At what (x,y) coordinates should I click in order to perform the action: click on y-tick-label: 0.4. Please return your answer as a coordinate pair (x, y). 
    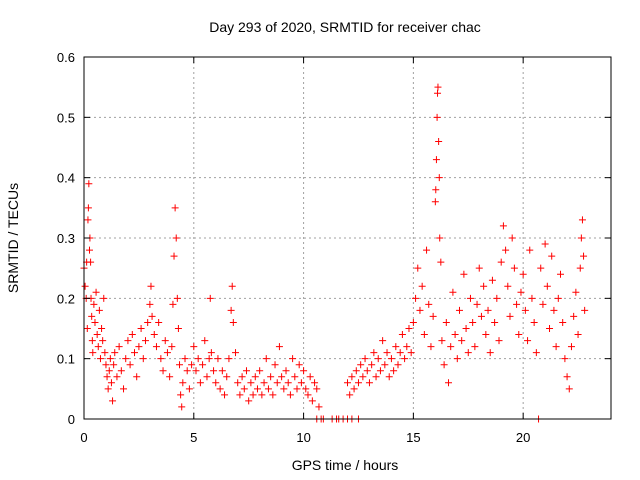
    Looking at the image, I should click on (66, 178).